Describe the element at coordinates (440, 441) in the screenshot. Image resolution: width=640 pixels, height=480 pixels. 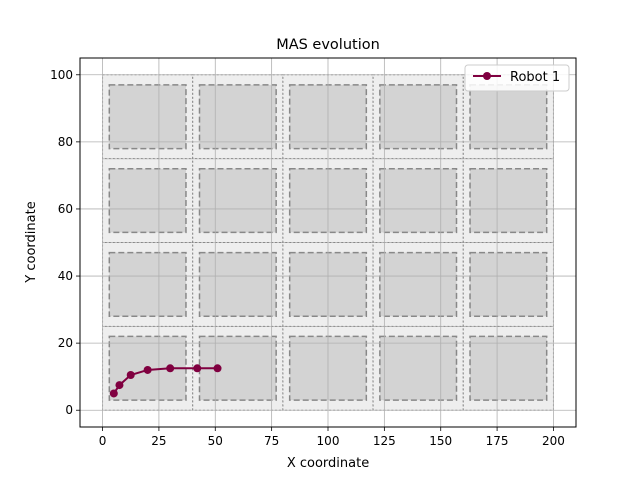
I see `x-tick-label: 150` at that location.